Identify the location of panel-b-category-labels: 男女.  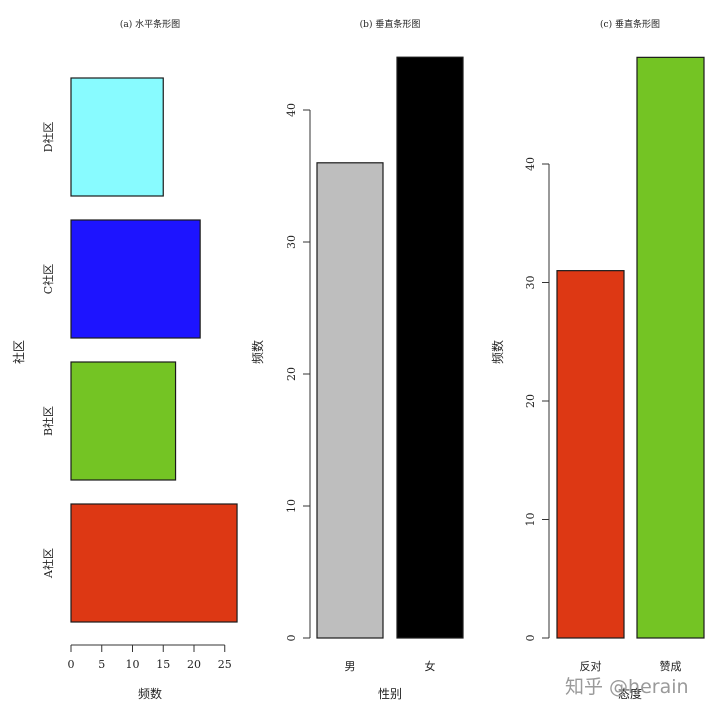
(390, 666).